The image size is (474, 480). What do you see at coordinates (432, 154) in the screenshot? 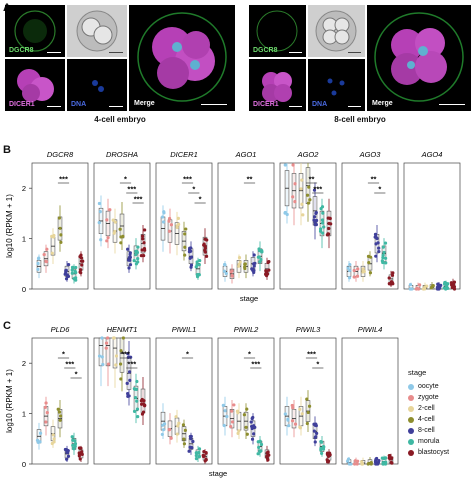
I see `facet-title: AGO4` at bounding box center [432, 154].